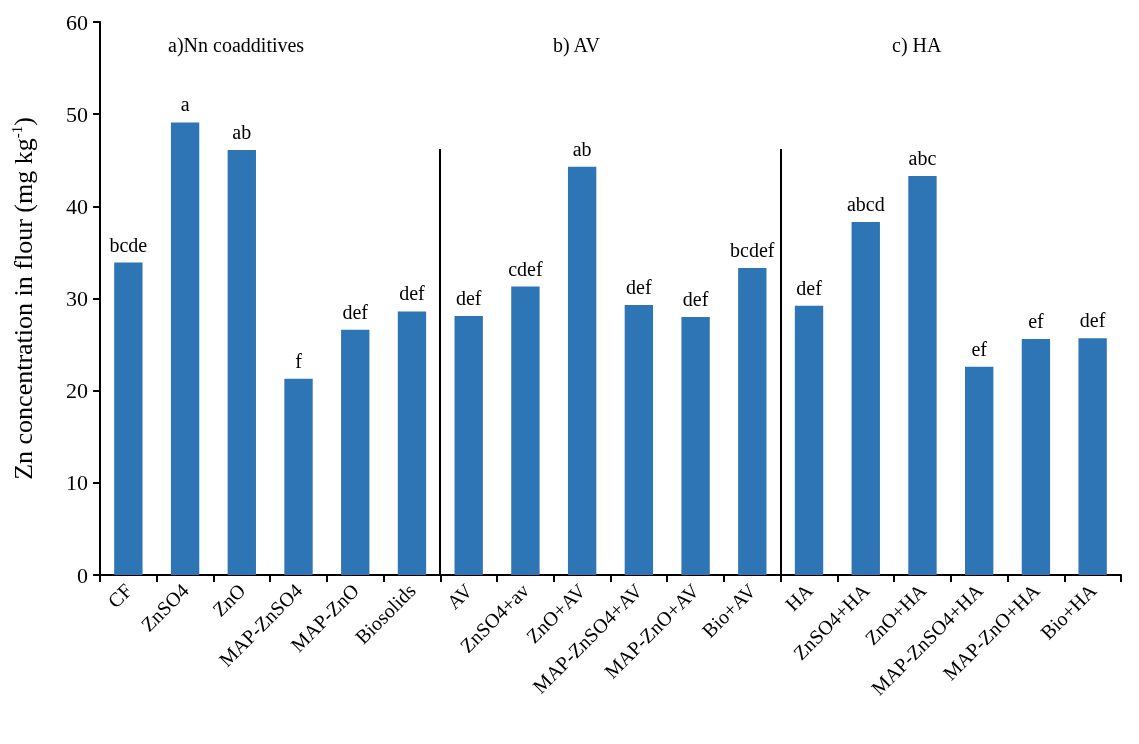 The width and height of the screenshot is (1139, 744). Describe the element at coordinates (77, 114) in the screenshot. I see `y-tick-label: 50` at that location.